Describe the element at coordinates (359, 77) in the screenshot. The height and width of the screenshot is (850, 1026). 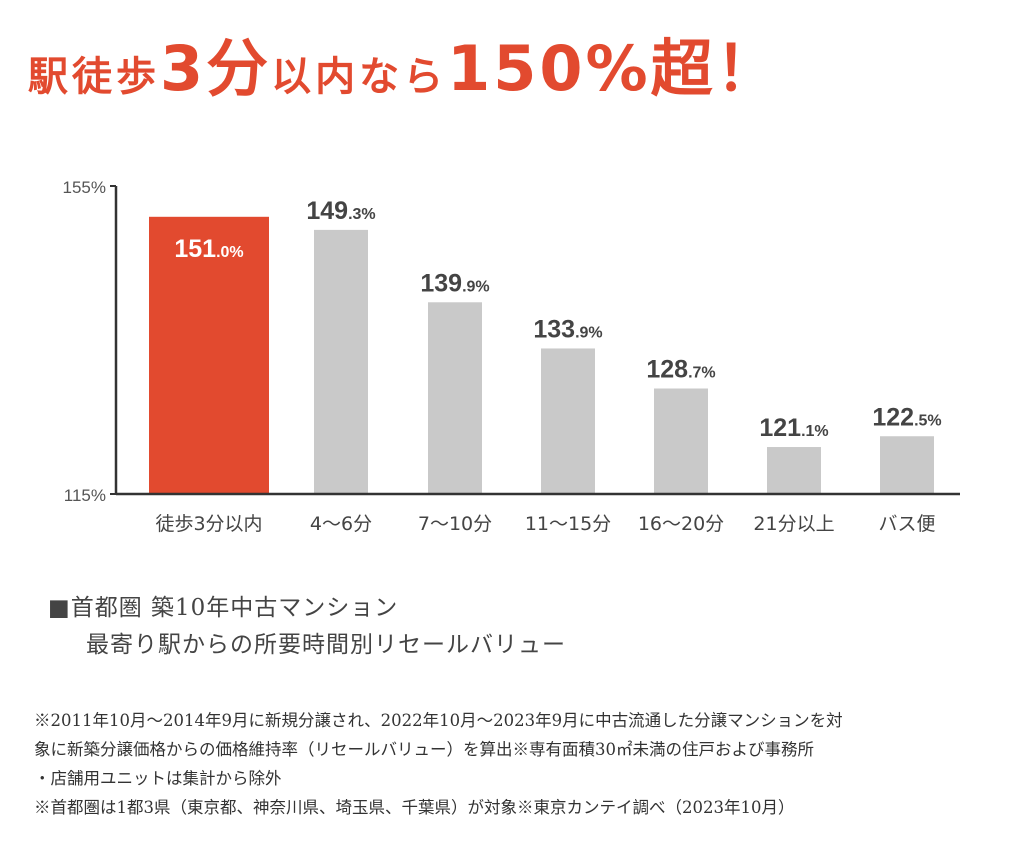
I see `headline-part3: 以内なら` at that location.